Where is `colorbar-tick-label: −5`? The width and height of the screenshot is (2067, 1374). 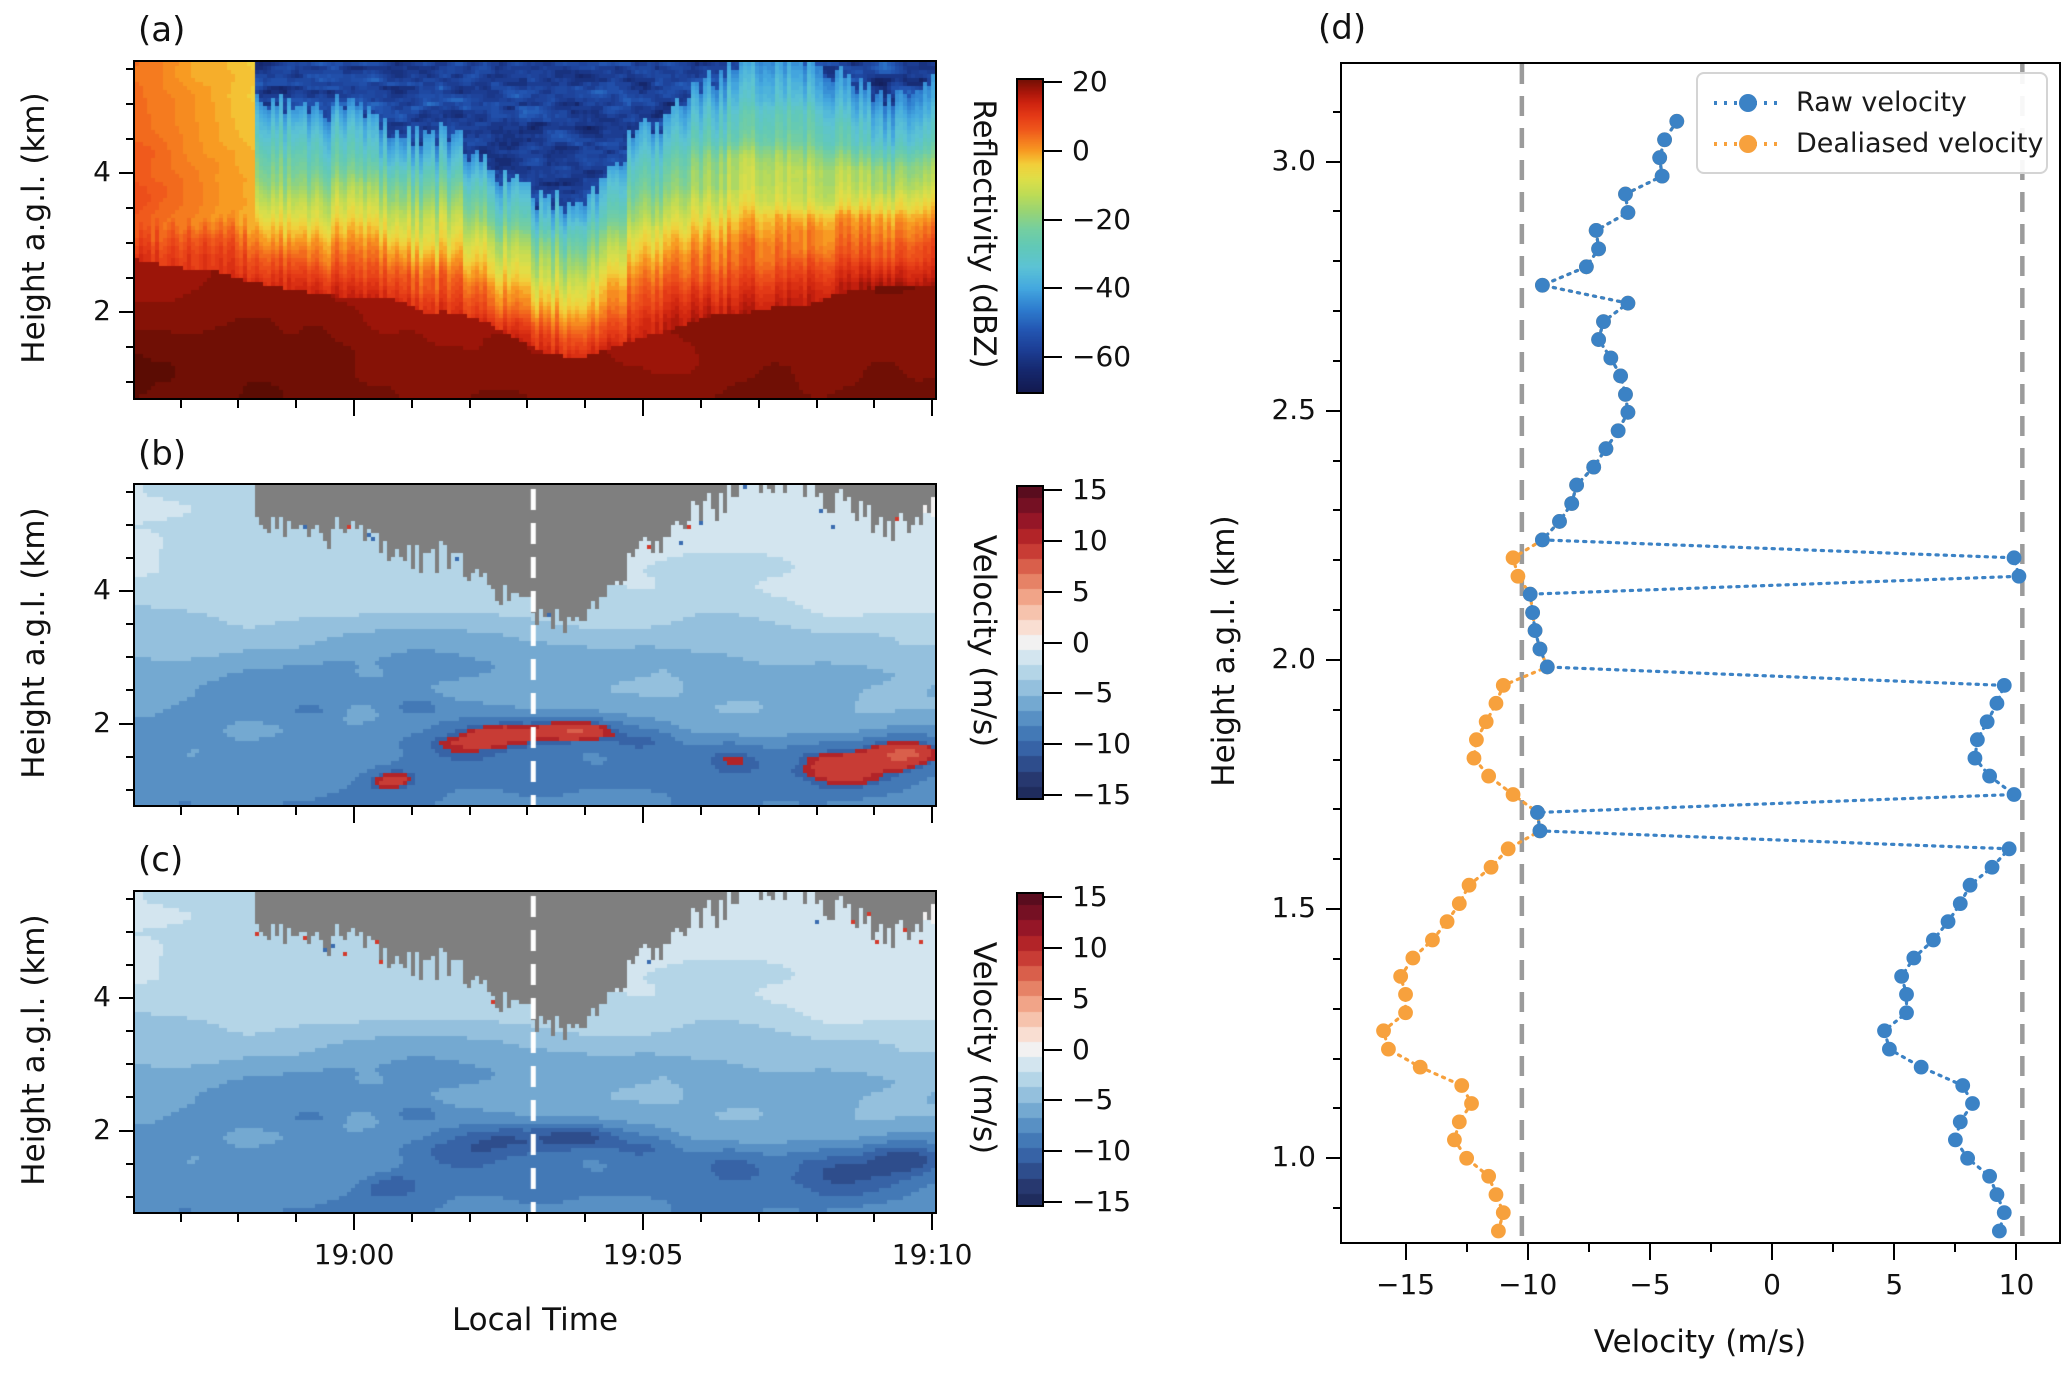 colorbar-tick-label: −5 is located at coordinates (1093, 1100).